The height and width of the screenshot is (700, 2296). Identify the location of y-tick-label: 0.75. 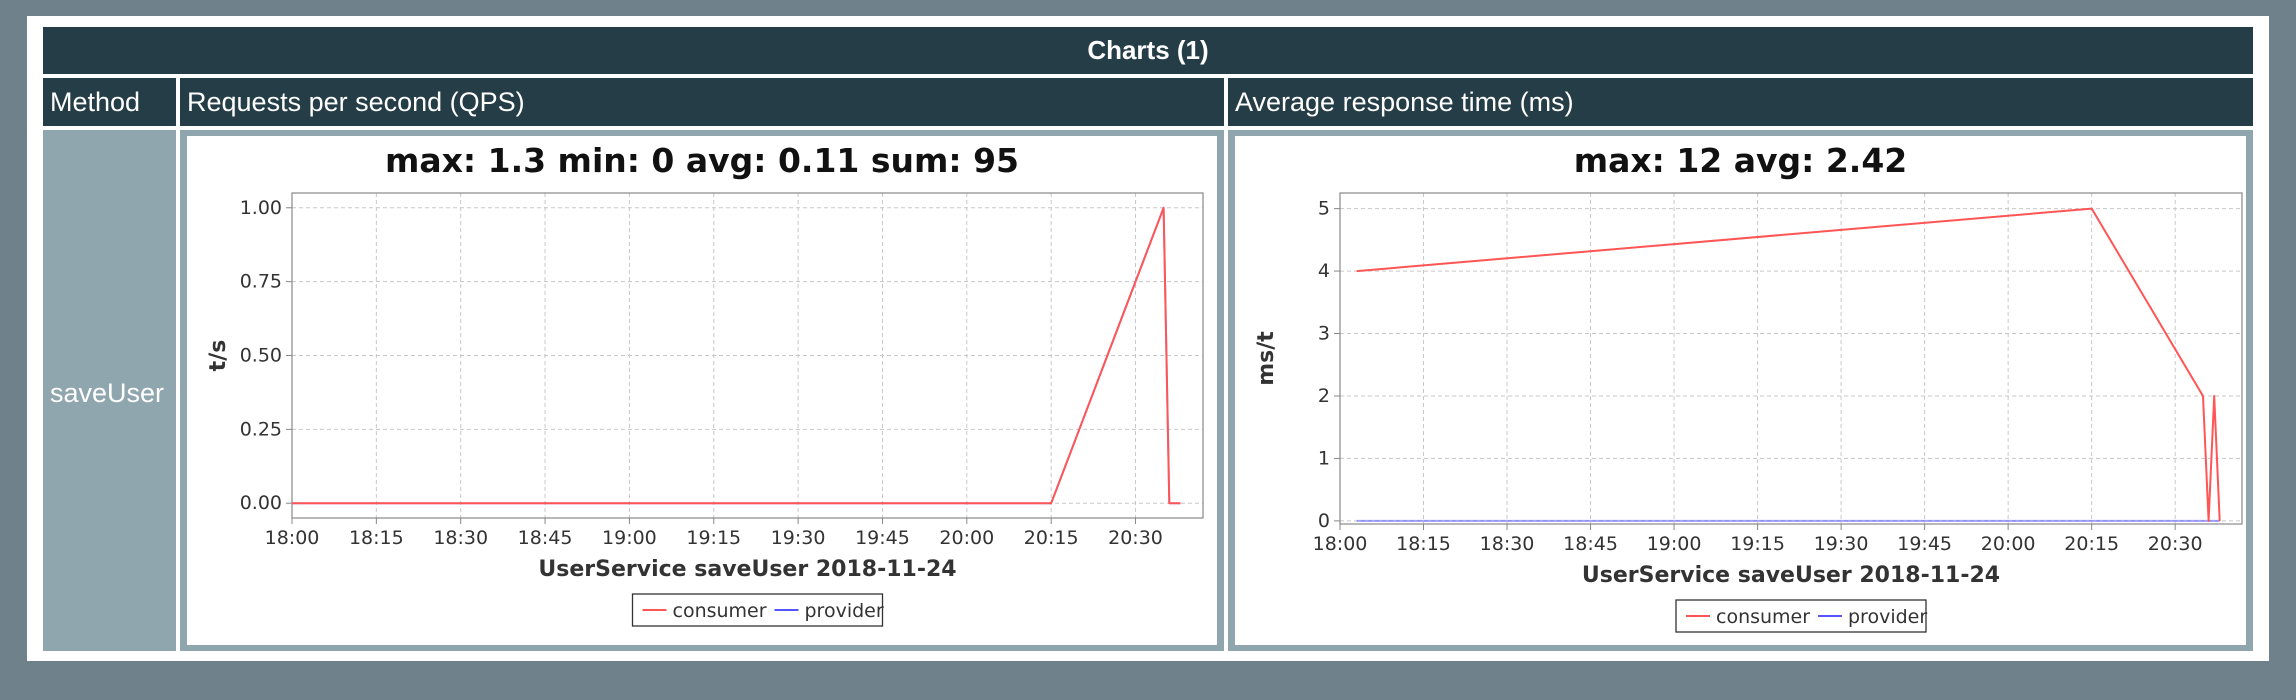
(261, 282).